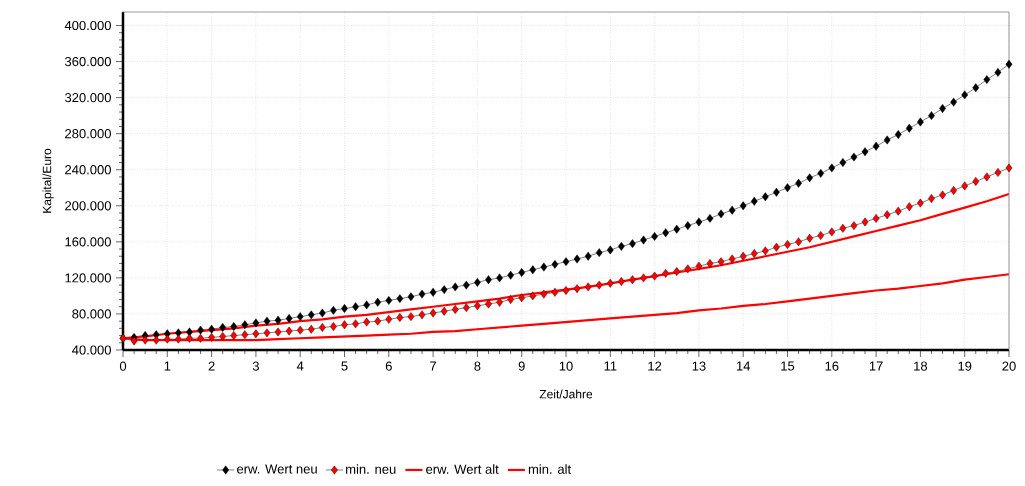  What do you see at coordinates (91, 350) in the screenshot?
I see `y-tick-label: 40.000` at bounding box center [91, 350].